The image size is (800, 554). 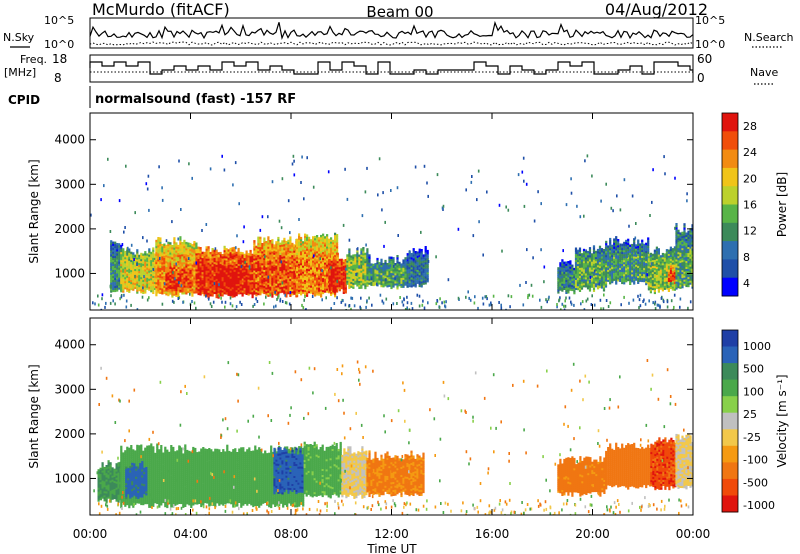 I want to click on colorbar-tick-label: 8, so click(x=746, y=257).